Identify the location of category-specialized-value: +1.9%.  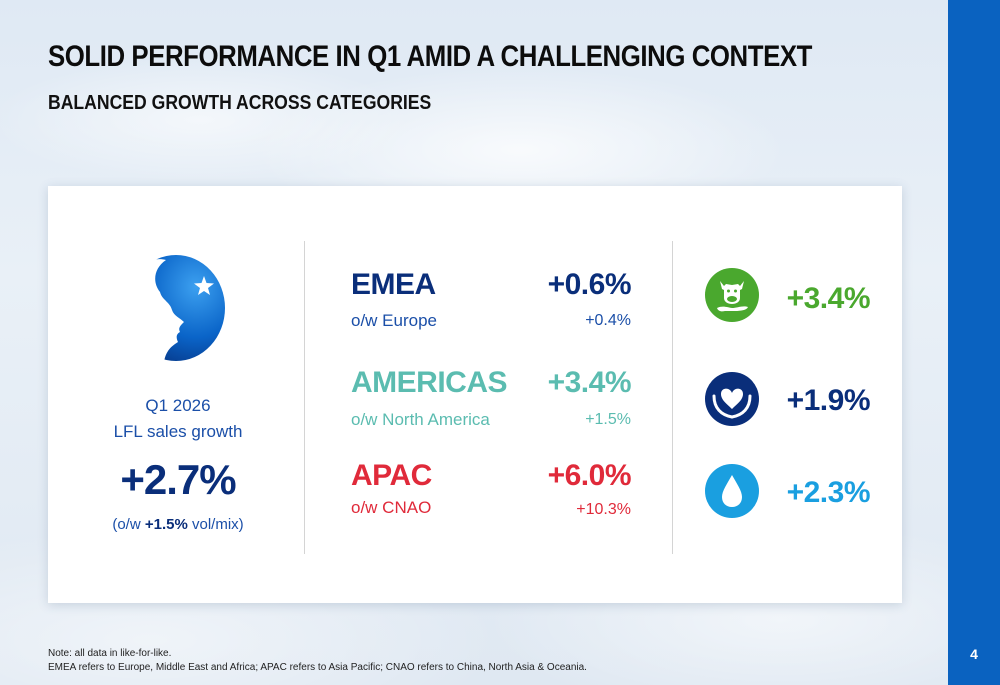
(828, 400).